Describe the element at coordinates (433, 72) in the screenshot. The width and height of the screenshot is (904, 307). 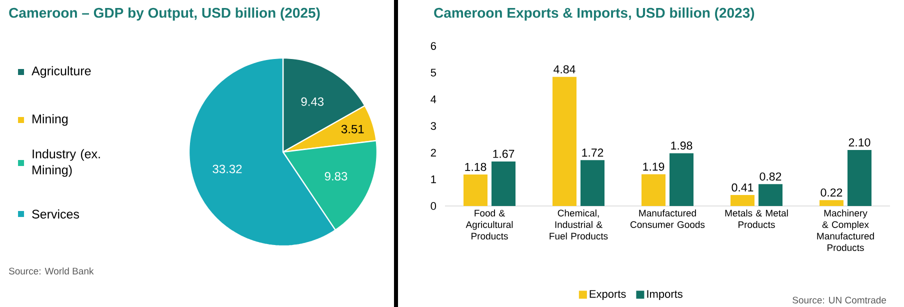
I see `y-tick-label: 5` at that location.